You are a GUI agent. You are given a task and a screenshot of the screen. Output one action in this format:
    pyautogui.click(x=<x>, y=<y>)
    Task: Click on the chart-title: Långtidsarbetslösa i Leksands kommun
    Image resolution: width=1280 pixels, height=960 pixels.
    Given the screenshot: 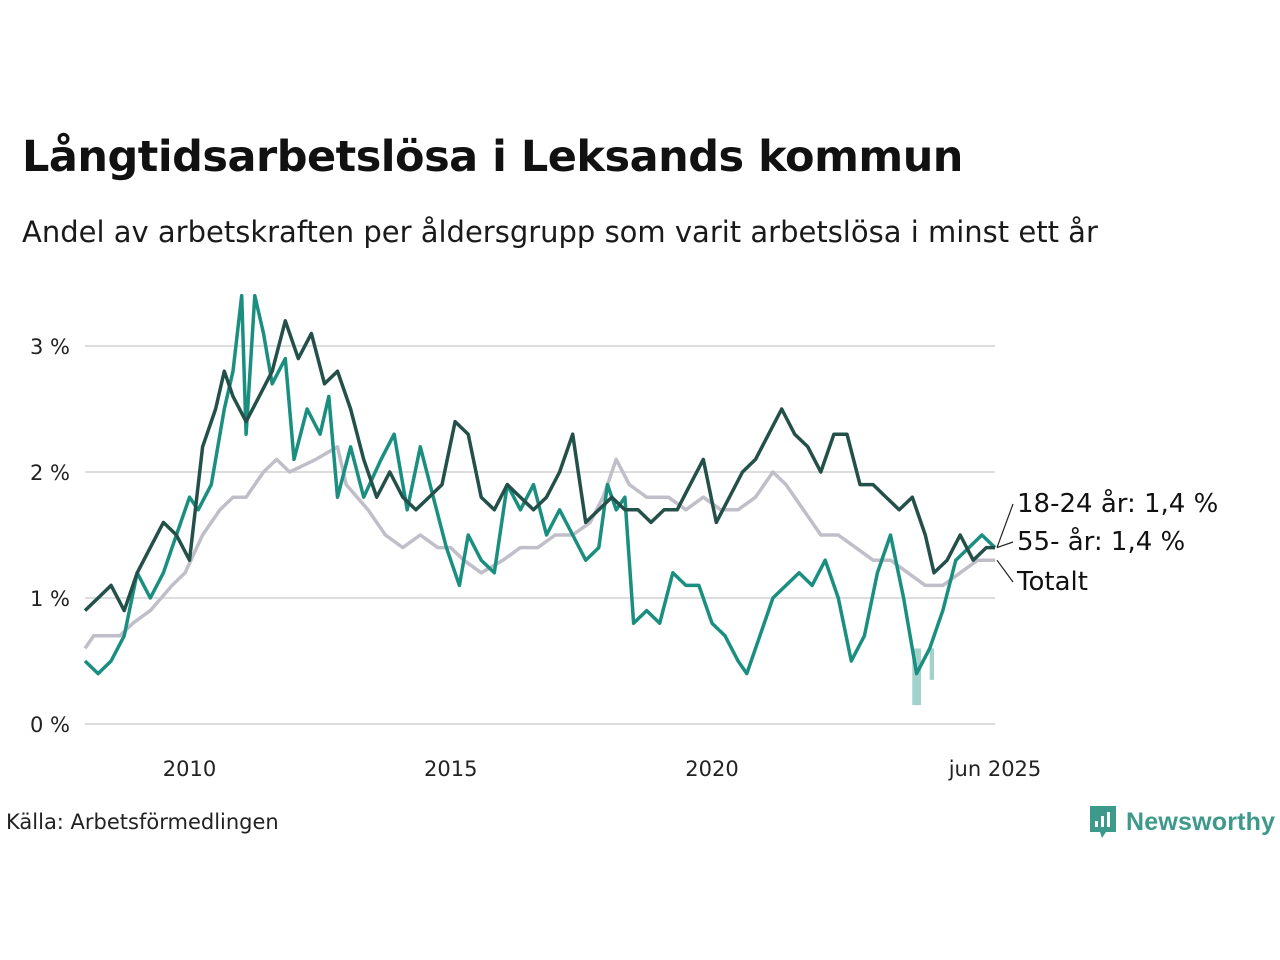 What is the action you would take?
    pyautogui.click(x=492, y=157)
    